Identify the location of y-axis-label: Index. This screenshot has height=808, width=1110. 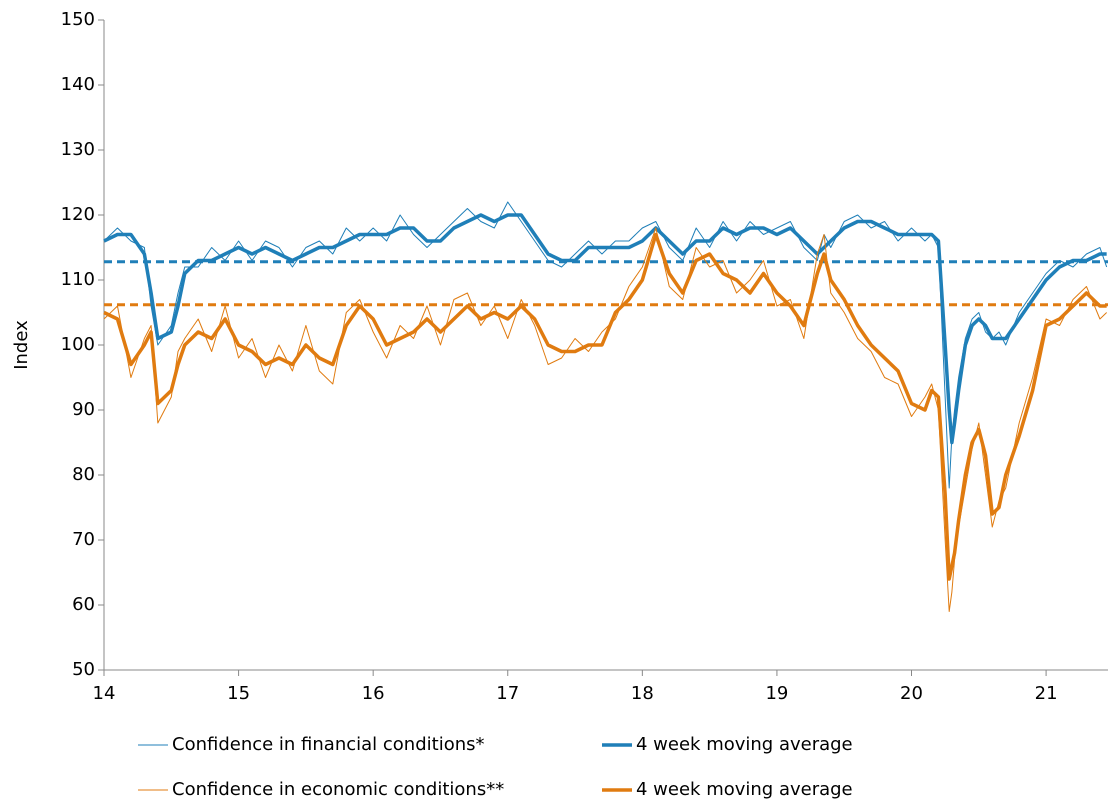
(21, 345).